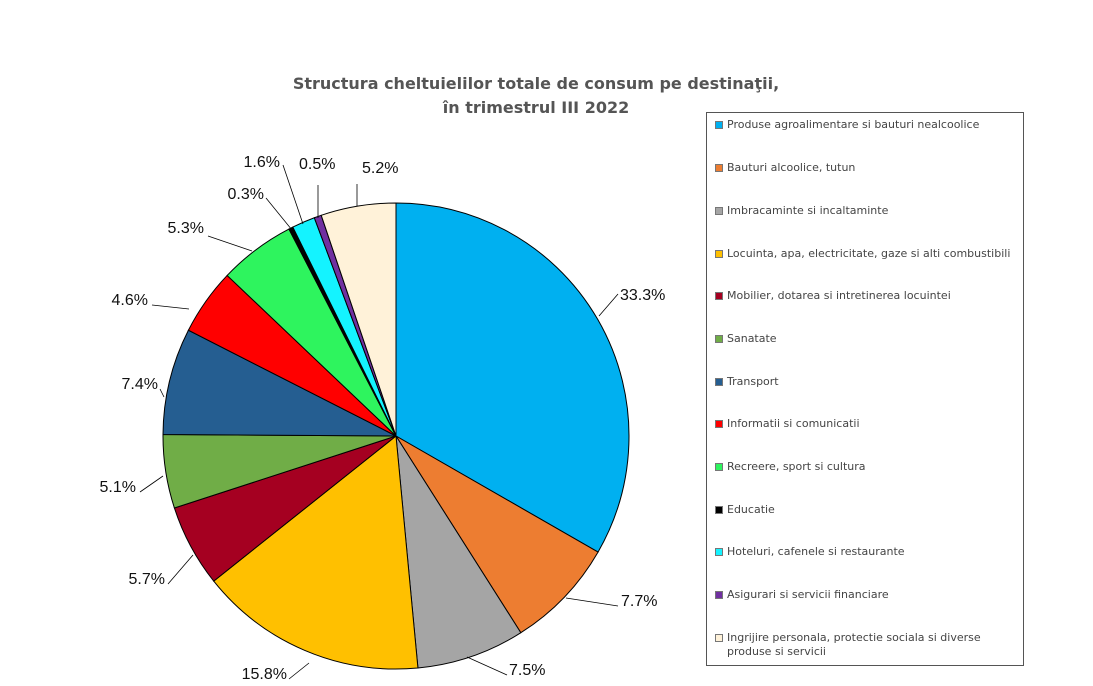 This screenshot has width=1093, height=686. Describe the element at coordinates (791, 167) in the screenshot. I see `legend-label-2: Bauturi alcoolice, tutun` at that location.